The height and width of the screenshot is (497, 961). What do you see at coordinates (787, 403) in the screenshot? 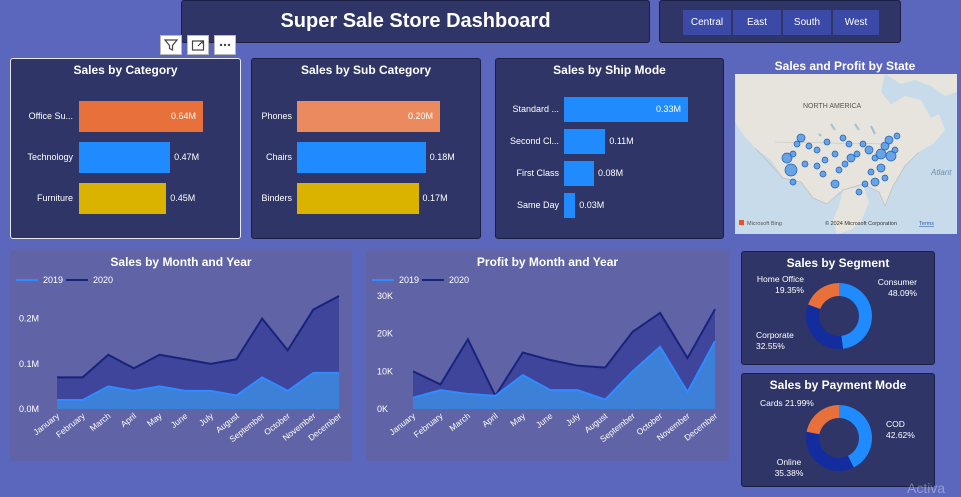
I see `donut-slice-name: Cards 21.99%` at bounding box center [787, 403].